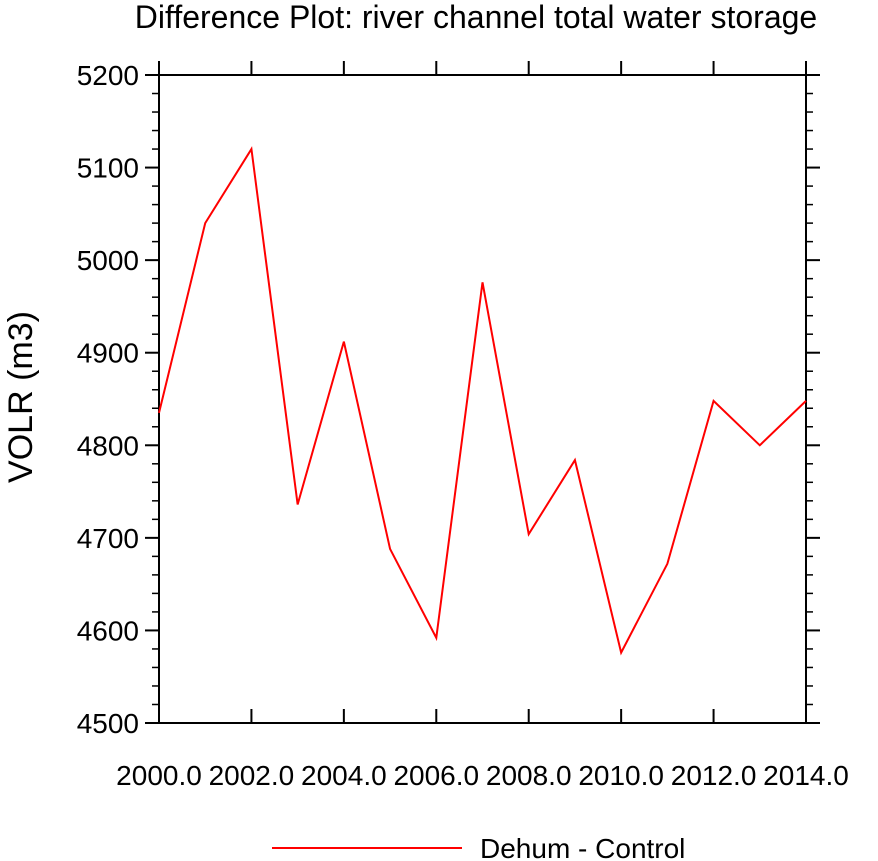 This screenshot has height=861, width=878. Describe the element at coordinates (108, 260) in the screenshot. I see `y-tick-label: 5000` at that location.